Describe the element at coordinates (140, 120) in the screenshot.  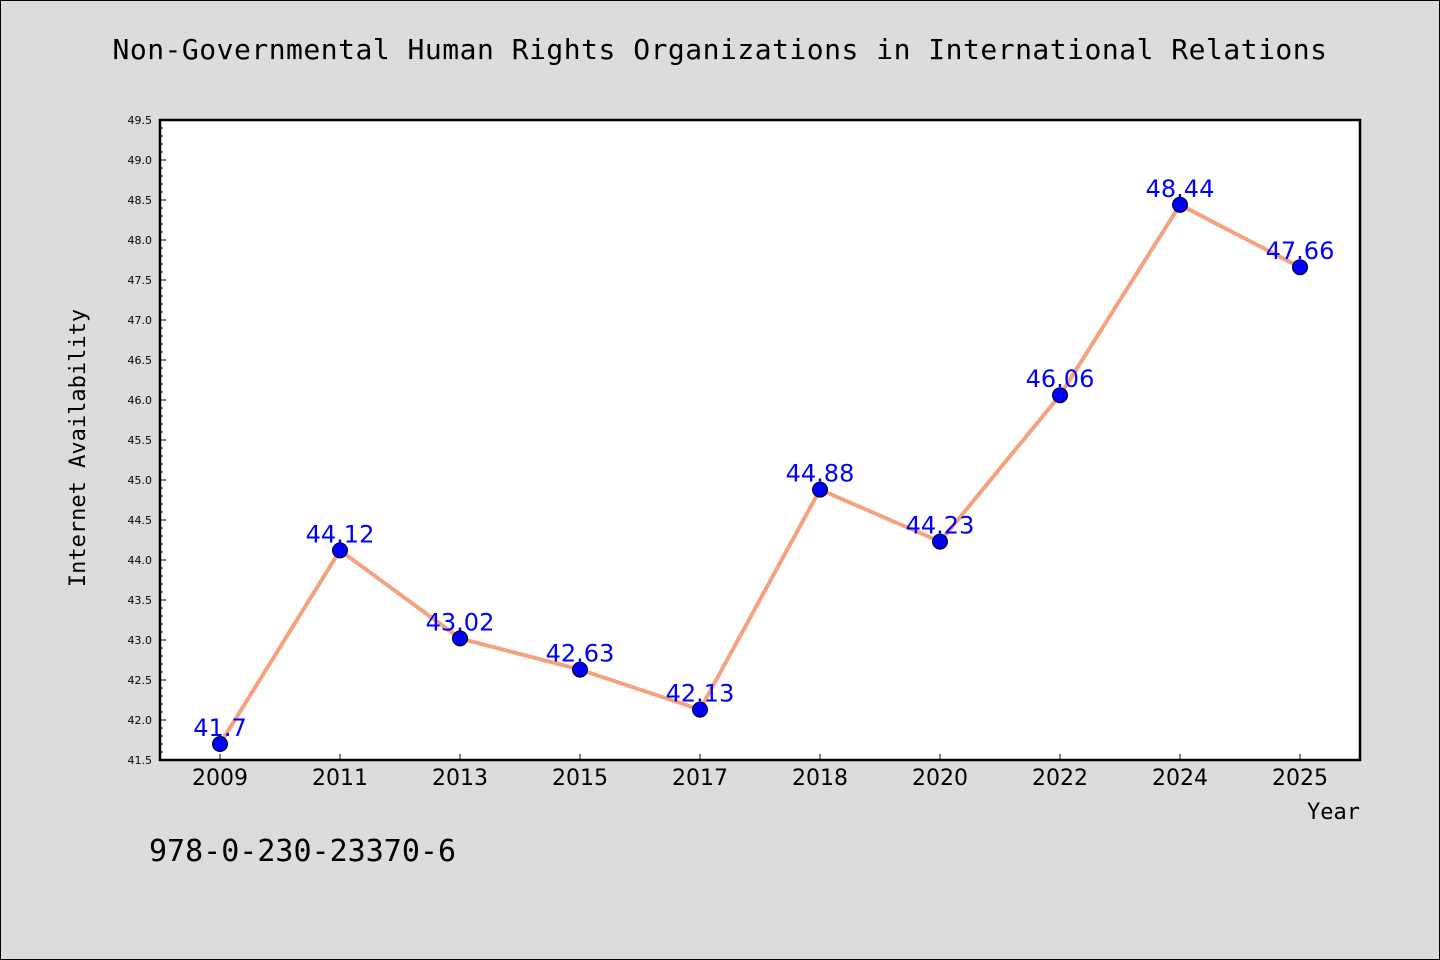
I see `y-tick-label: 49.5` at that location.